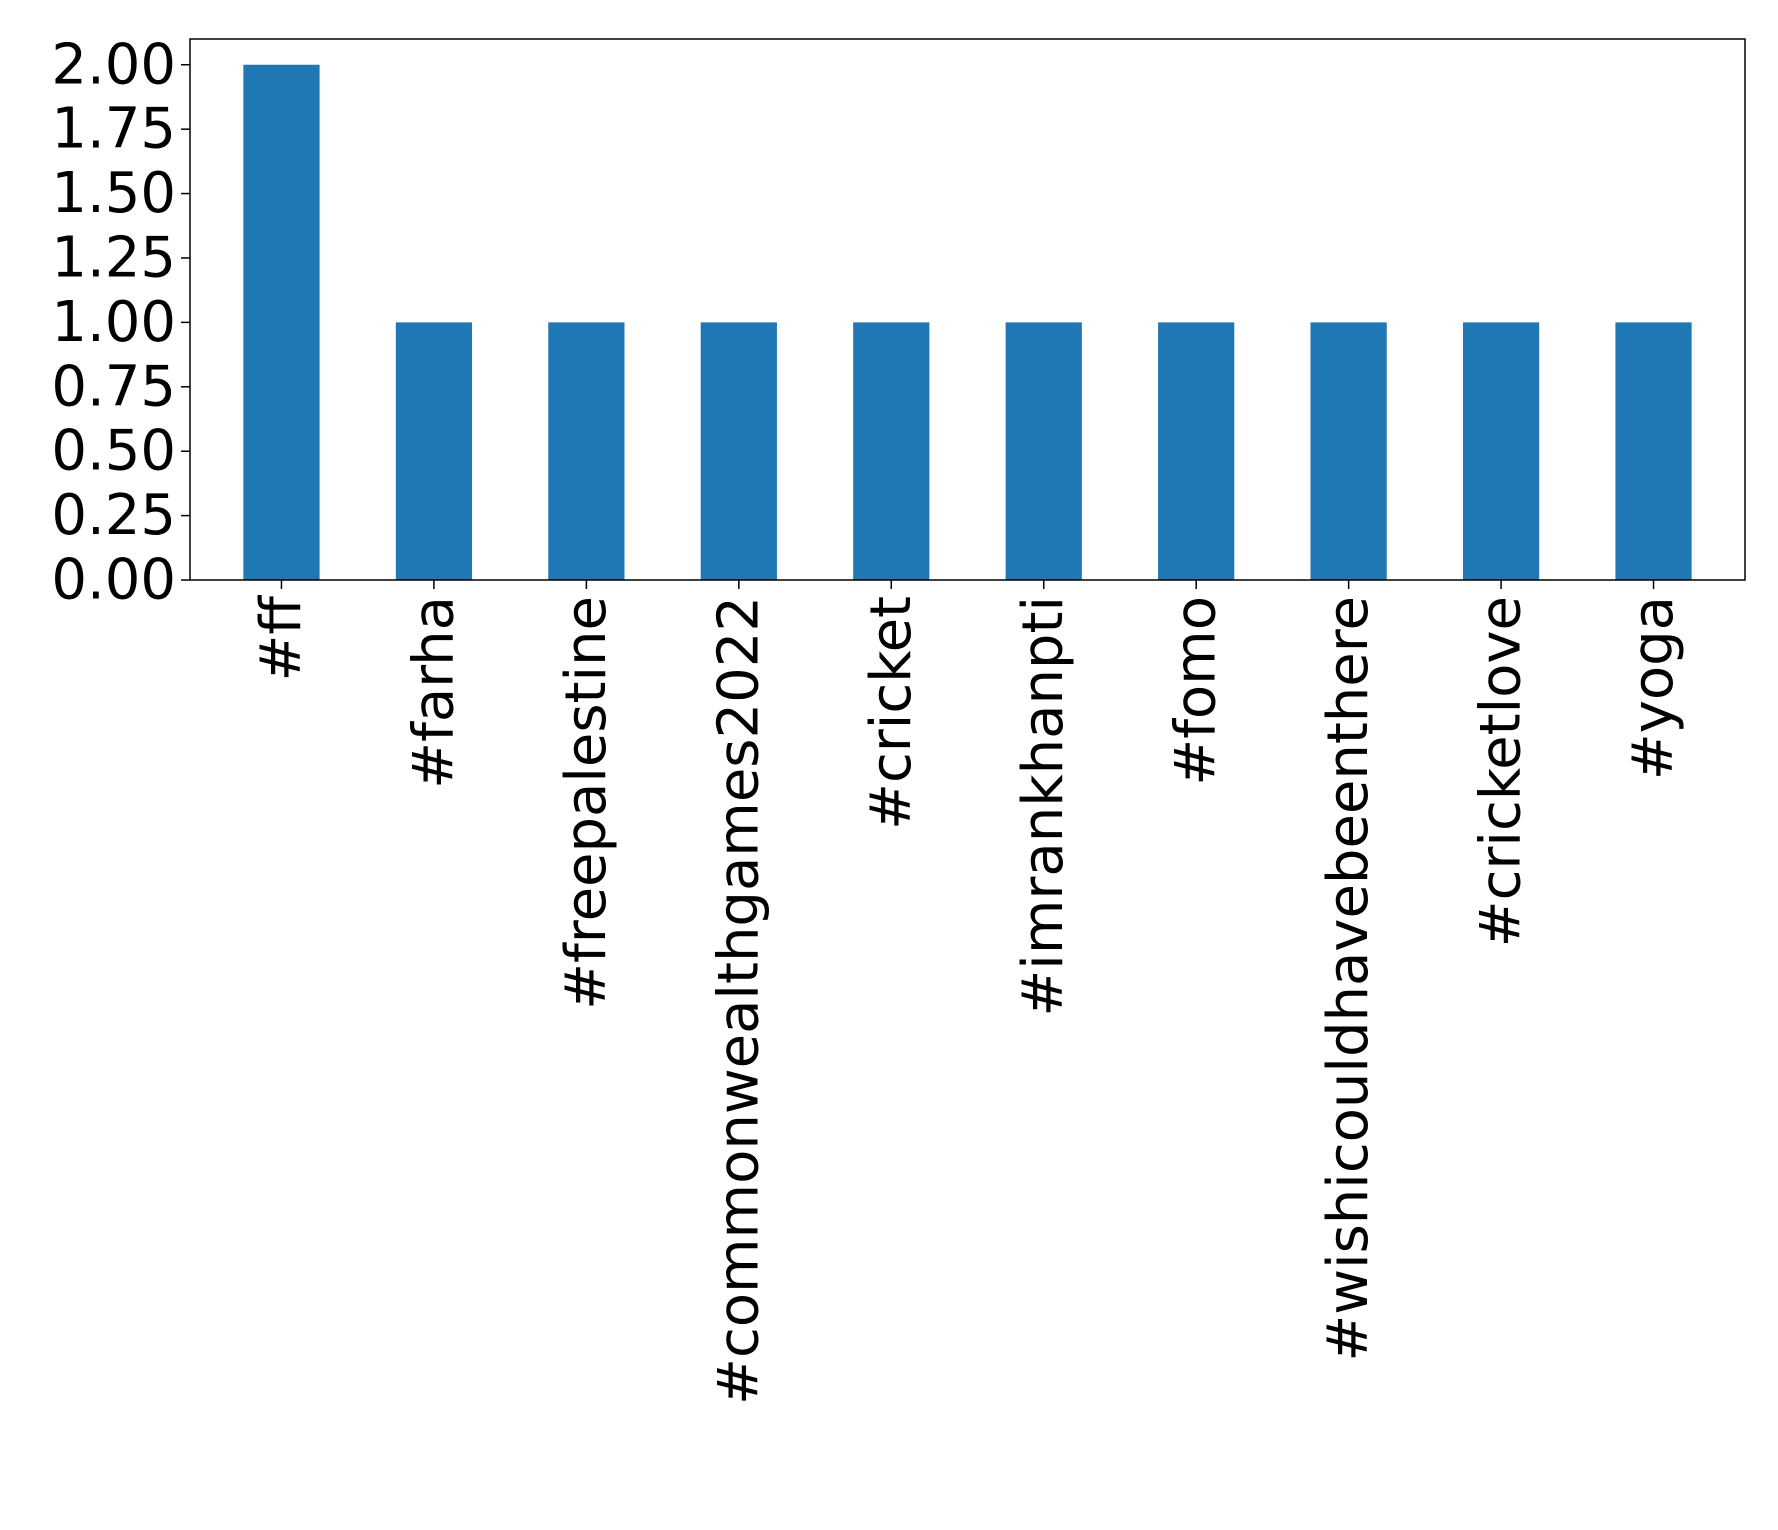  Describe the element at coordinates (891, 451) in the screenshot. I see `bar-cricket` at that location.